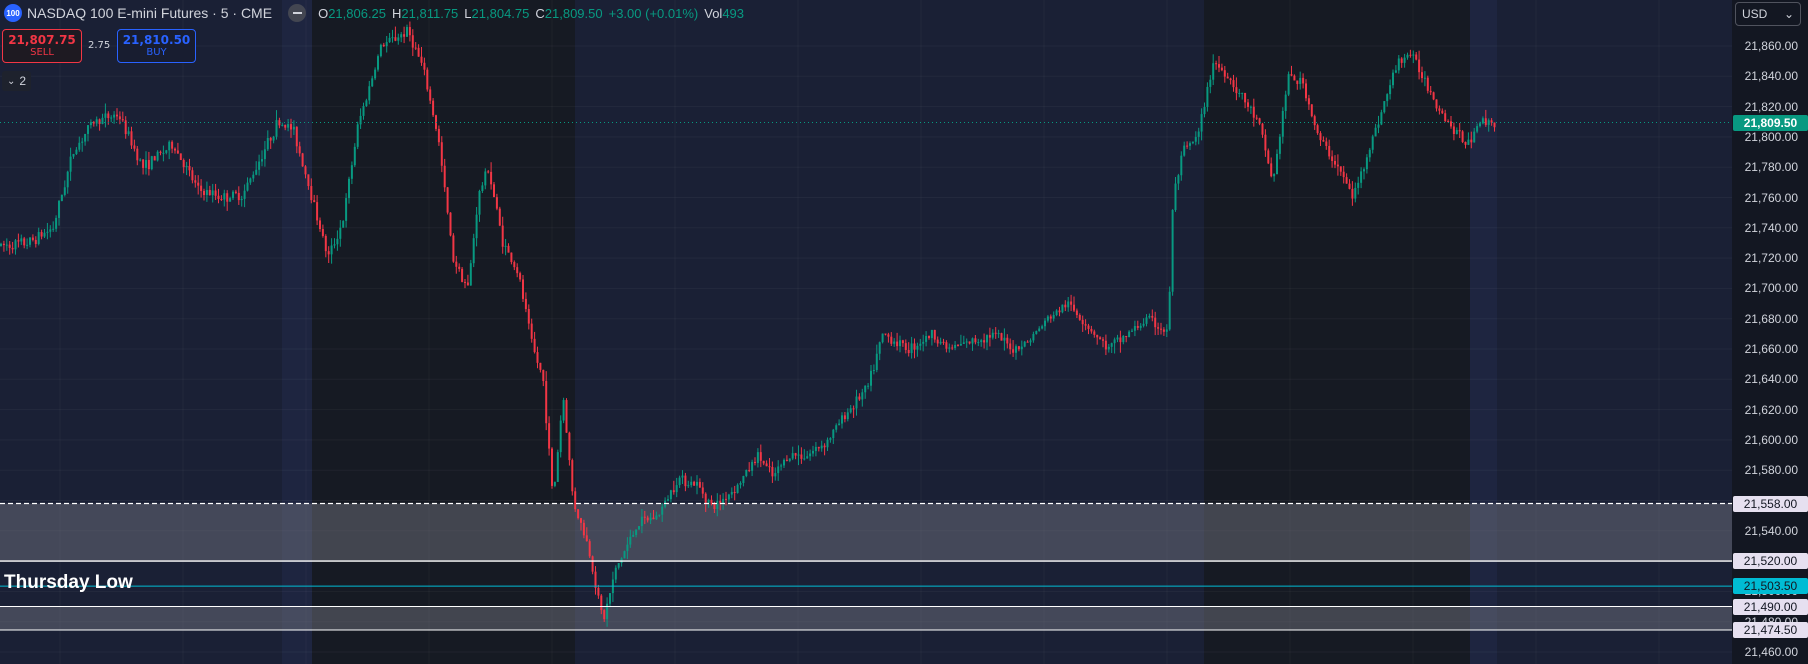 Image resolution: width=1808 pixels, height=664 pixels. I want to click on thursday-low-annotation: Thursday Low, so click(68, 582).